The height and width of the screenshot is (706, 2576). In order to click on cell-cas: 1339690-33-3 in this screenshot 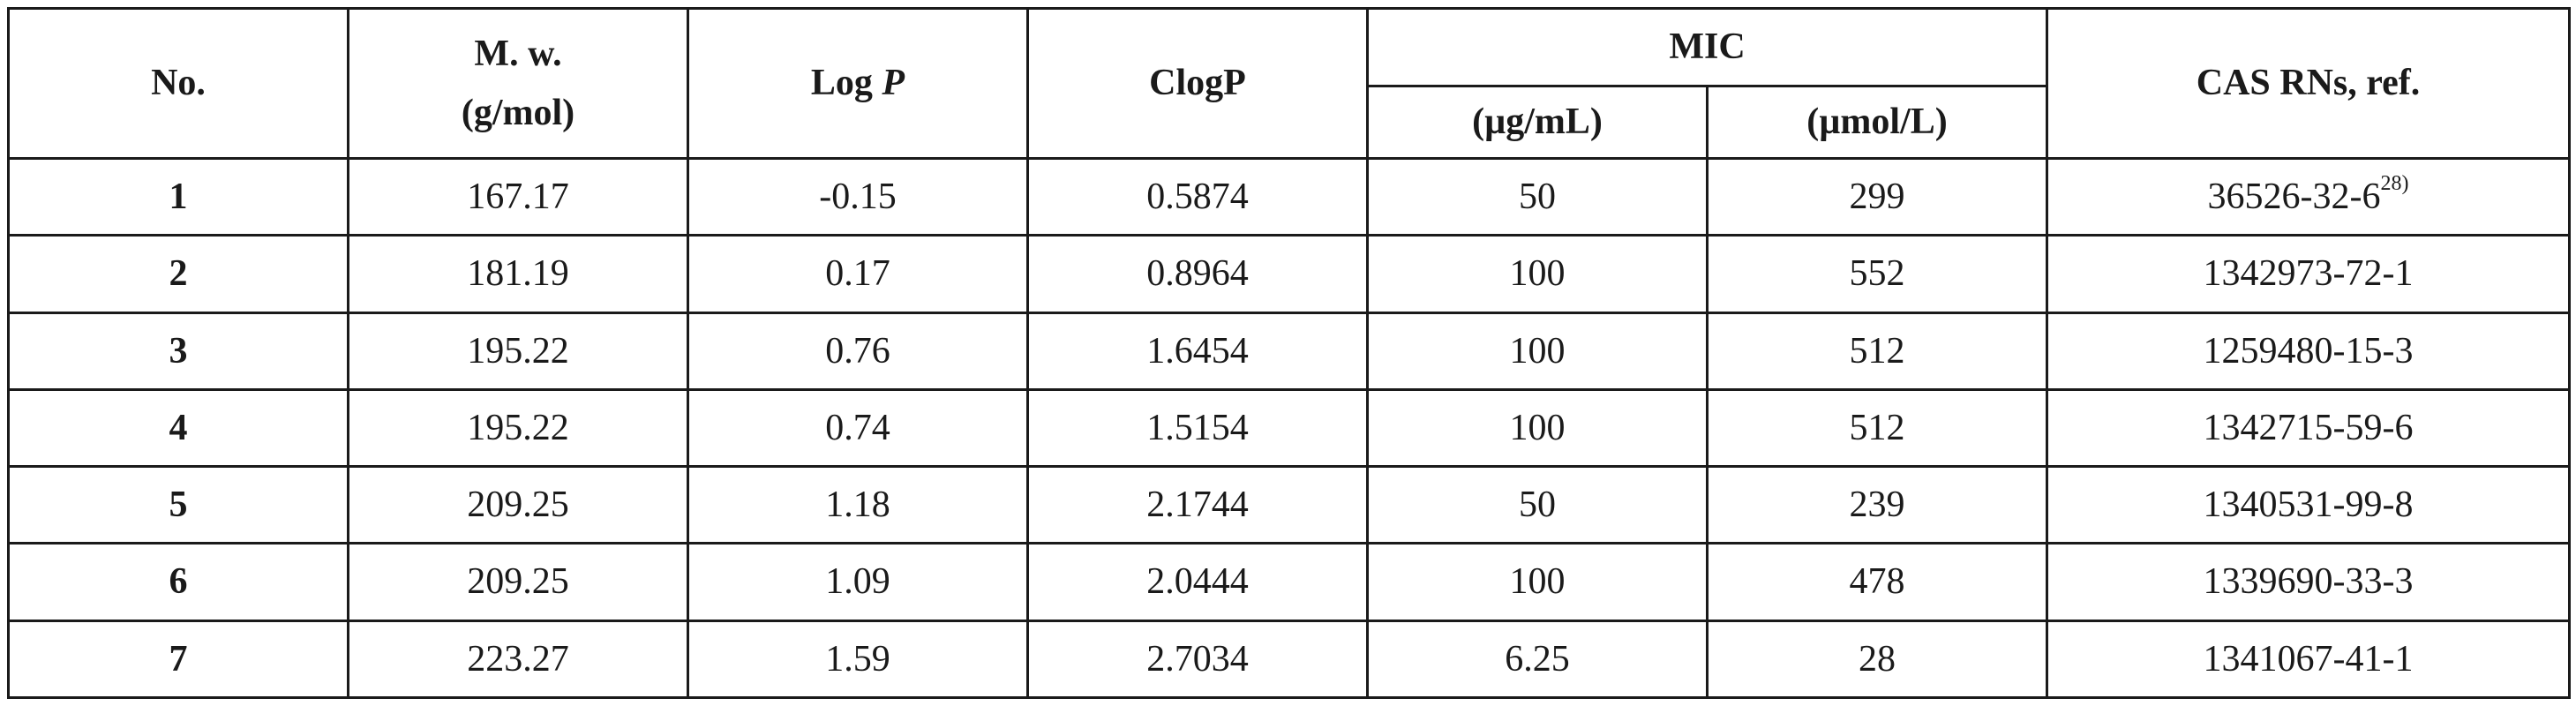, I will do `click(2309, 582)`.